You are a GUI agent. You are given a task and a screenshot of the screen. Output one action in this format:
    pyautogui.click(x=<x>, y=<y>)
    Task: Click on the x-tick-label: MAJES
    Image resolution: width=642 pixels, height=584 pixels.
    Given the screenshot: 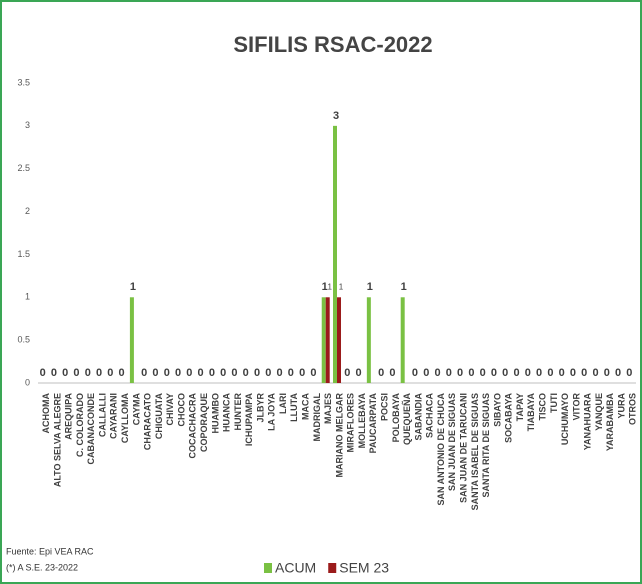 What is the action you would take?
    pyautogui.click(x=328, y=408)
    